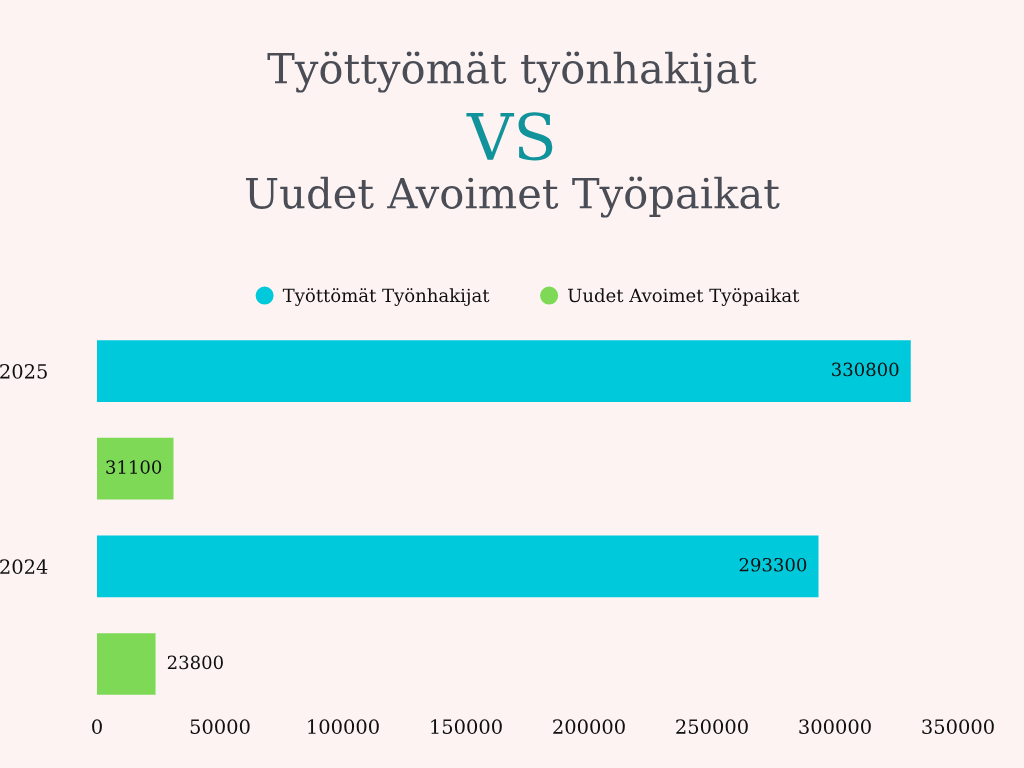  What do you see at coordinates (24, 566) in the screenshot?
I see `y-tick-label: 2024` at bounding box center [24, 566].